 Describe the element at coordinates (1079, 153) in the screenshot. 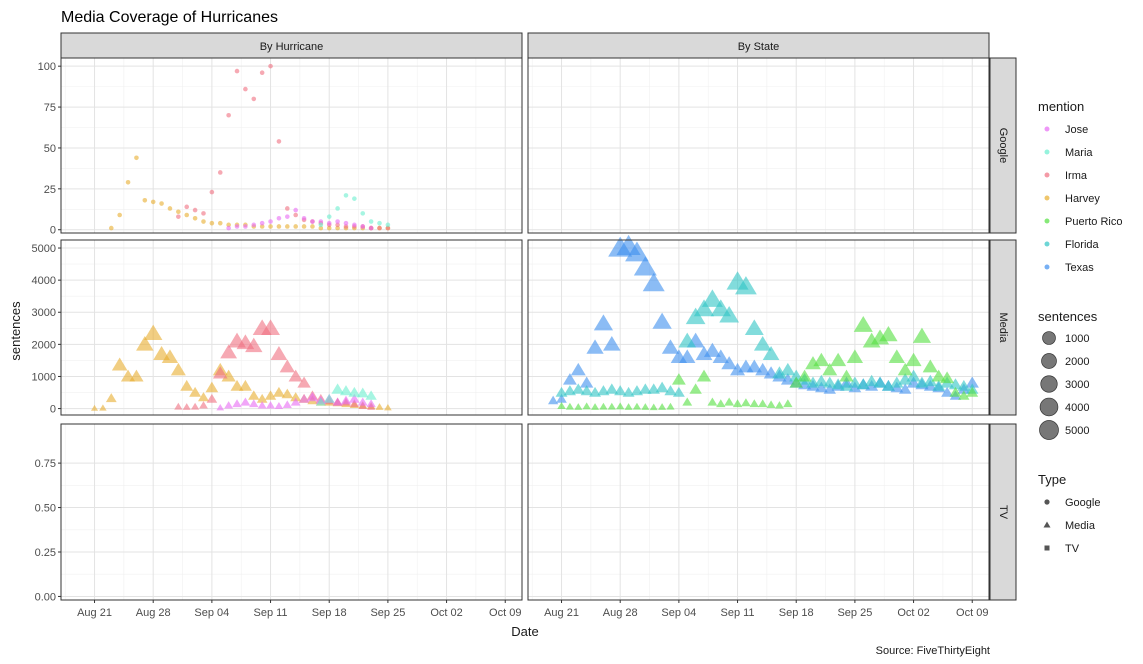

I see `legend-label-mention: Maria` at that location.